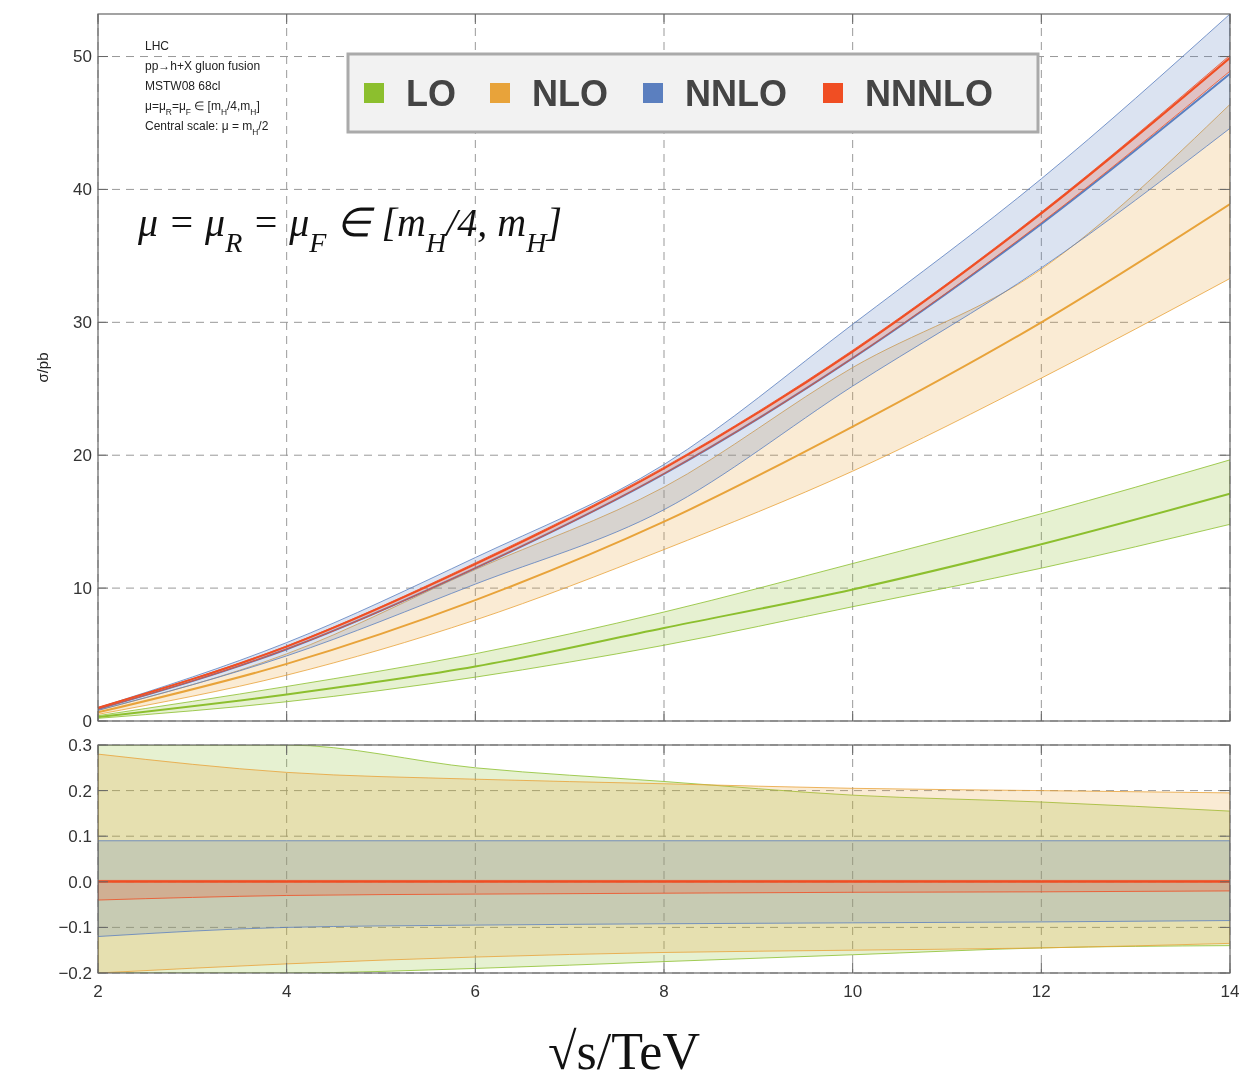 Image resolution: width=1250 pixels, height=1089 pixels. I want to click on x-tick-label: 14, so click(1230, 991).